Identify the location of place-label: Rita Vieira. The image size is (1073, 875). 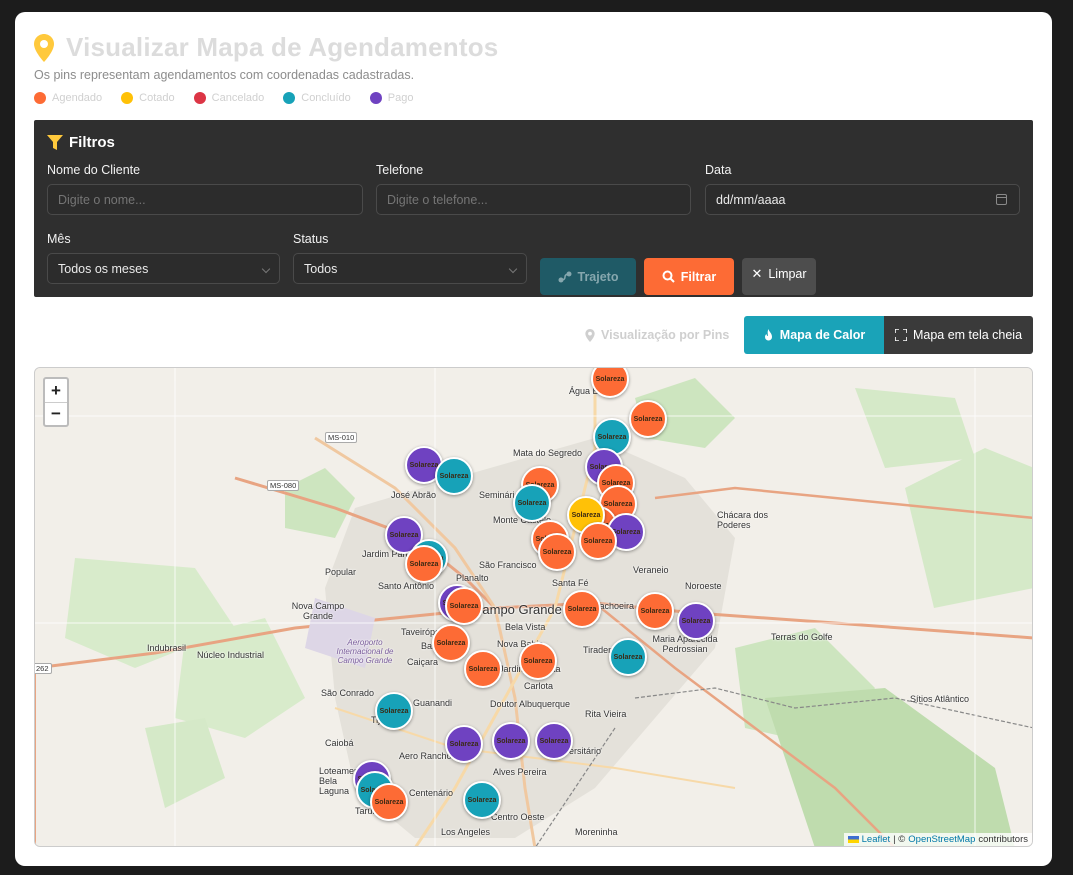
(606, 714).